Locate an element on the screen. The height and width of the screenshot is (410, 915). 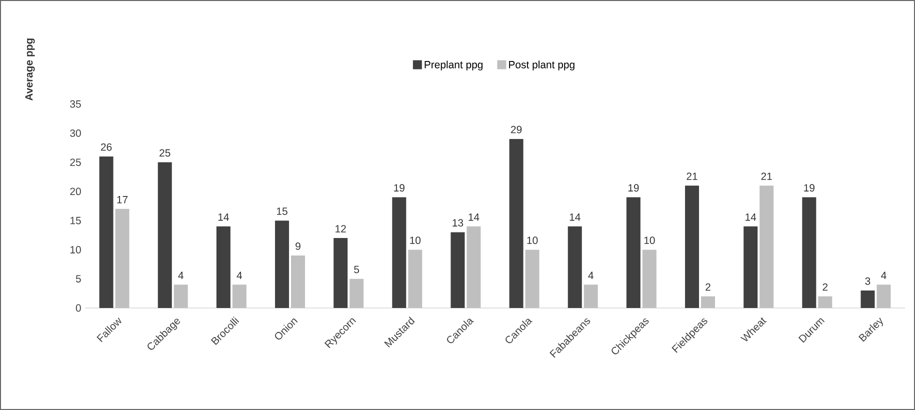
y-tick-label: 15 is located at coordinates (75, 220).